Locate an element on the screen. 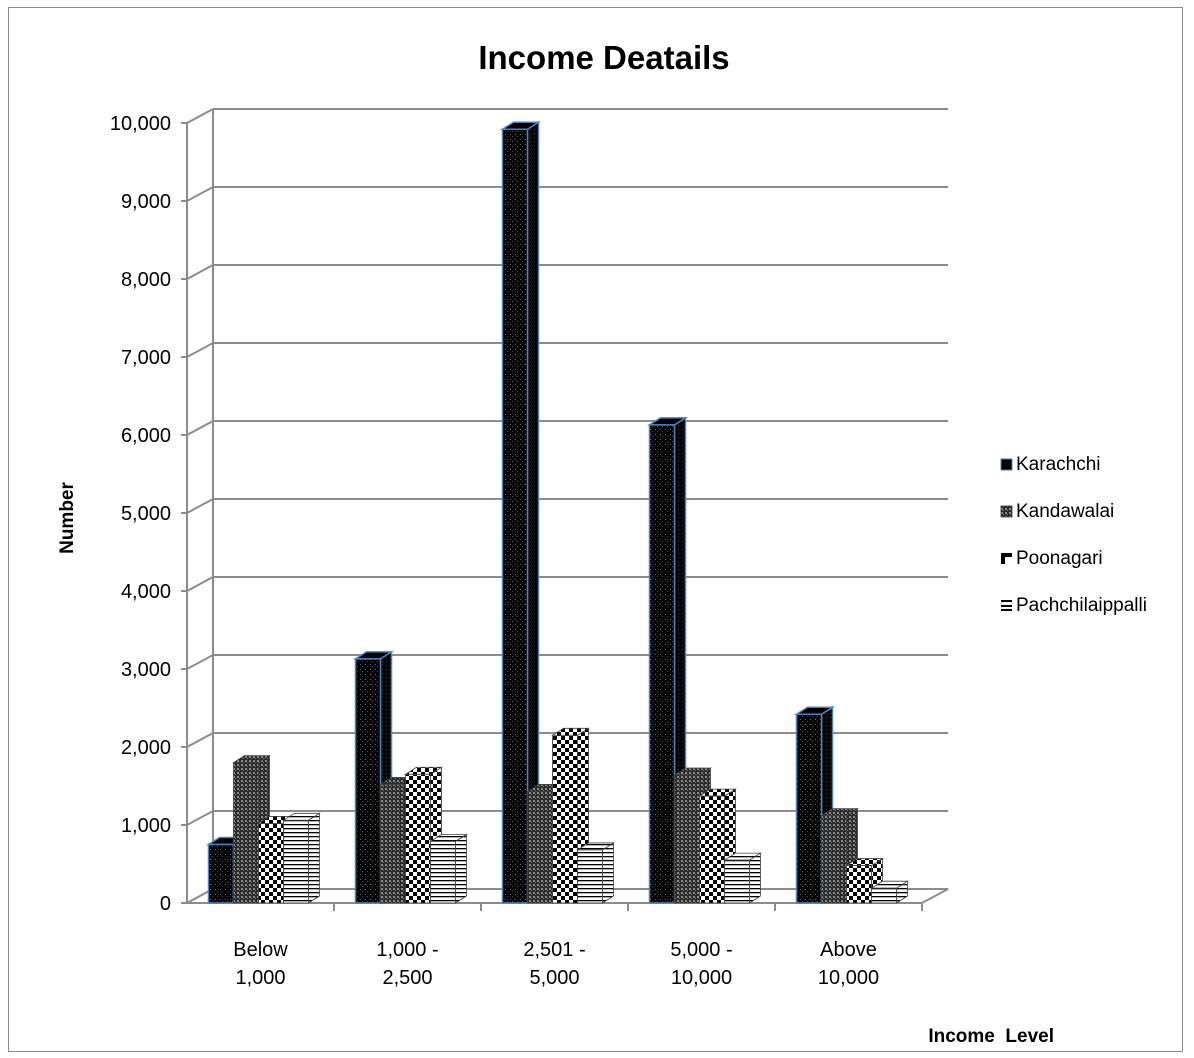  x-tick-label: 1,000 - is located at coordinates (407, 950).